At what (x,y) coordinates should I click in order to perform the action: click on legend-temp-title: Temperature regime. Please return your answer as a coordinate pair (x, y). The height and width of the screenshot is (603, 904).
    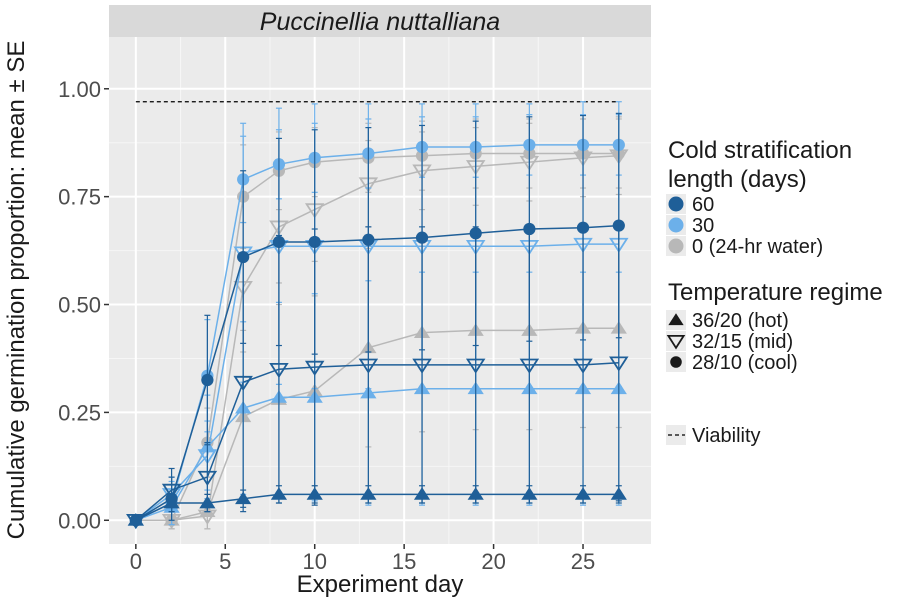
    Looking at the image, I should click on (775, 292).